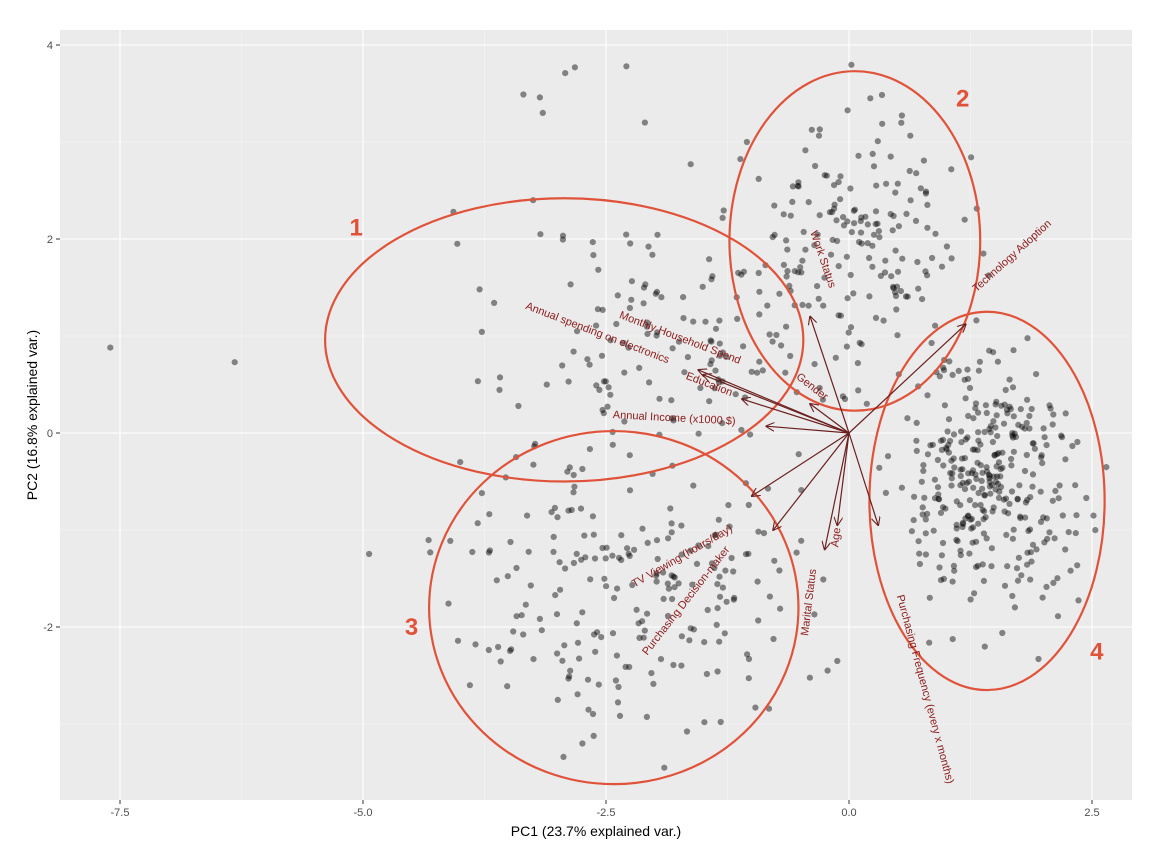 The height and width of the screenshot is (860, 1176). Describe the element at coordinates (837, 490) in the screenshot. I see `loading-arrow` at that location.